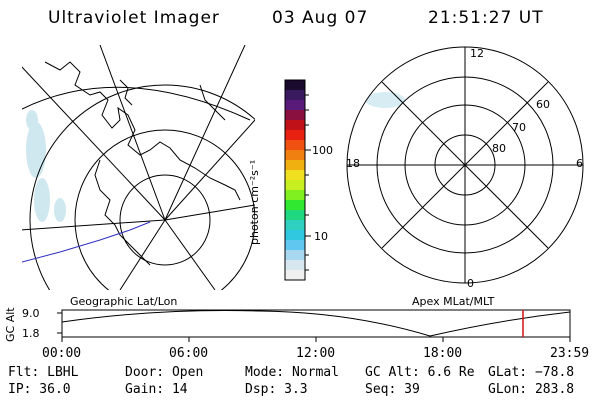  Describe the element at coordinates (62, 353) in the screenshot. I see `xtick-0000: 00:00` at that location.